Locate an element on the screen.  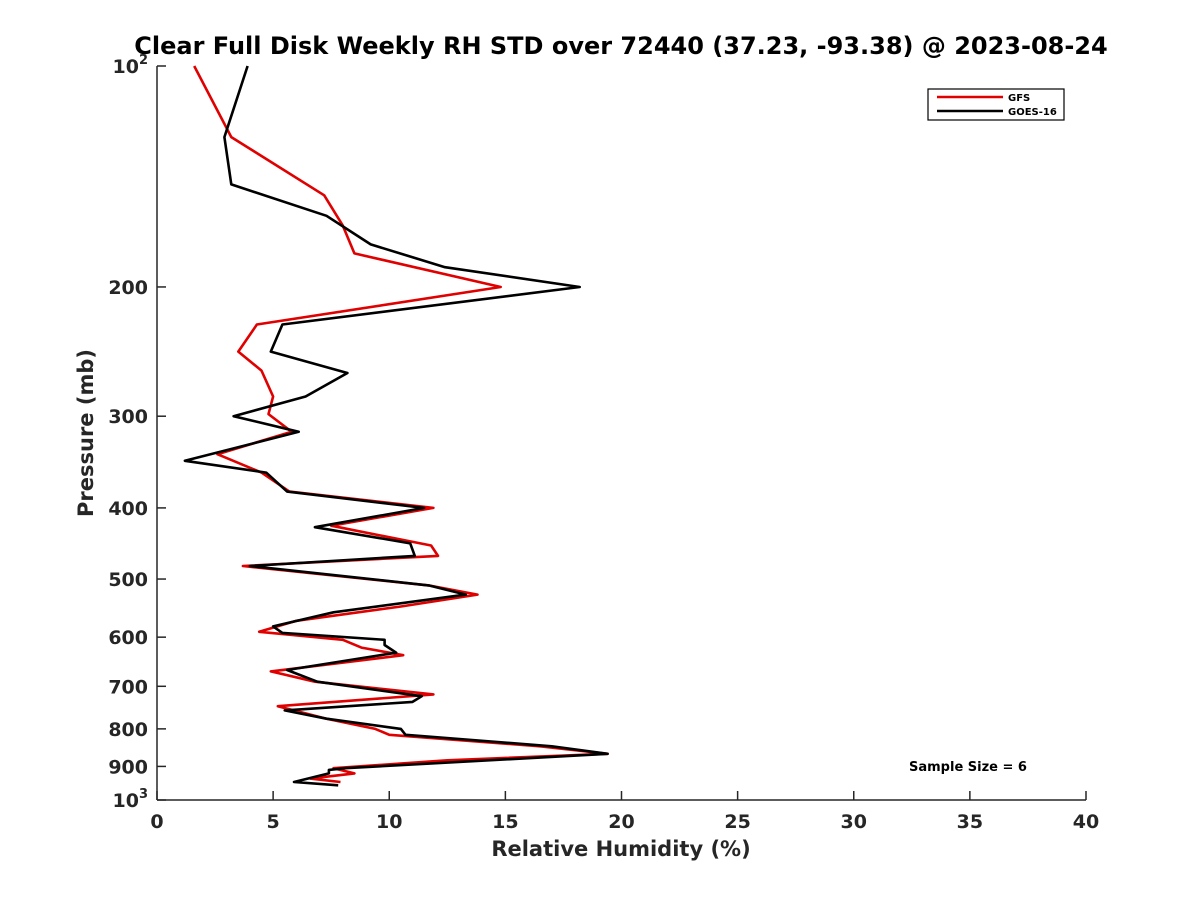
x-tick-label: 25 is located at coordinates (737, 822).